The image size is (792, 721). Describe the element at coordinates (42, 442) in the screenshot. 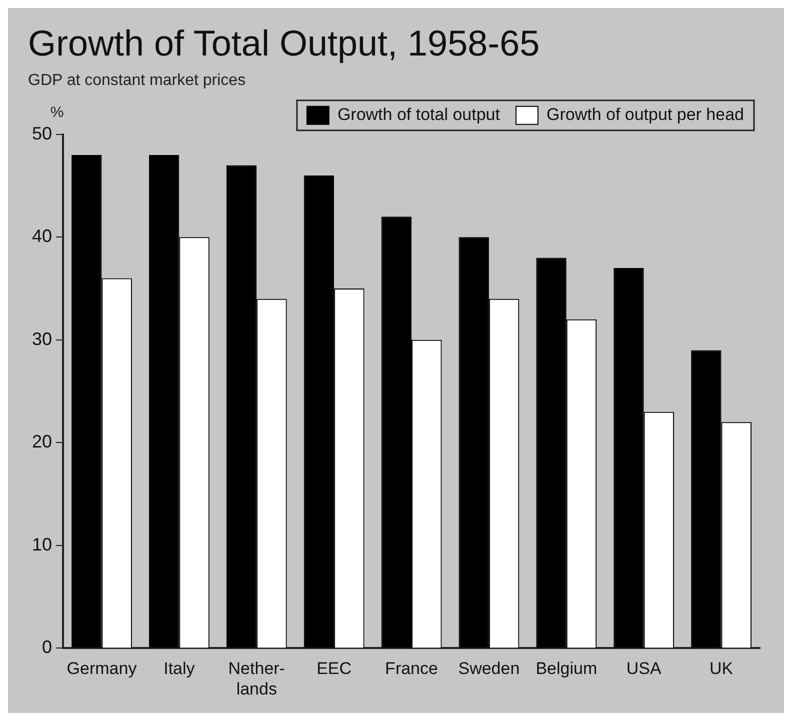

I see `y-tick-label: 20` at that location.